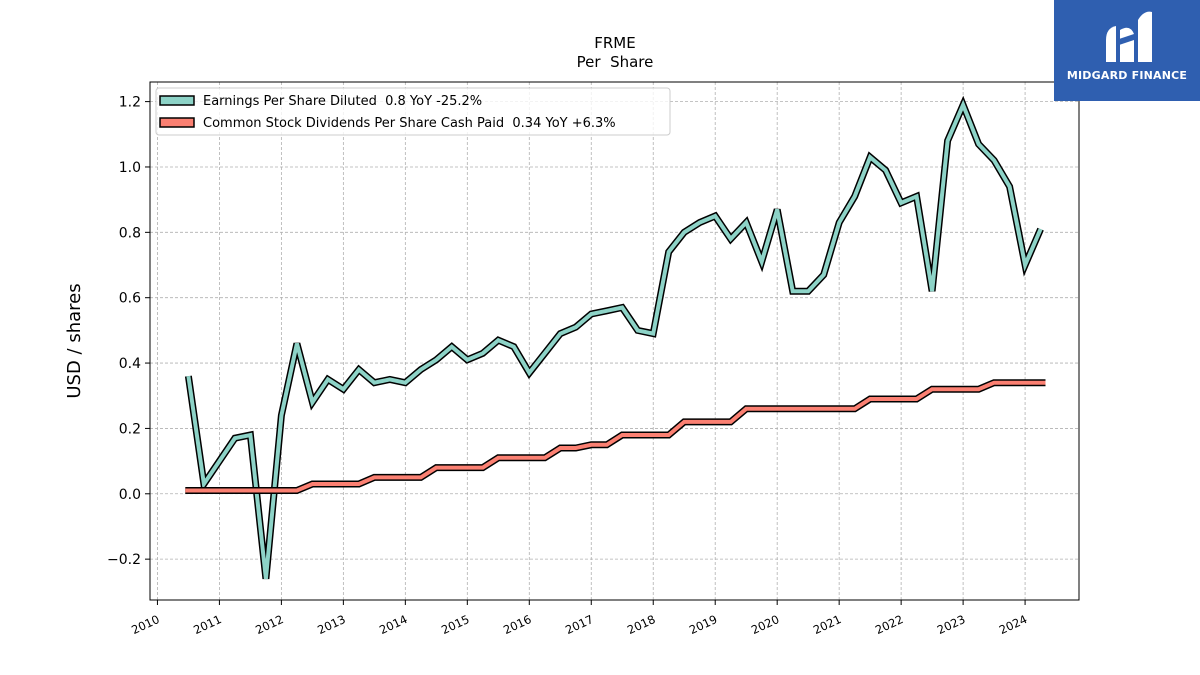 The height and width of the screenshot is (675, 1200). Describe the element at coordinates (130, 299) in the screenshot. I see `y-tick-label: 0.6` at that location.